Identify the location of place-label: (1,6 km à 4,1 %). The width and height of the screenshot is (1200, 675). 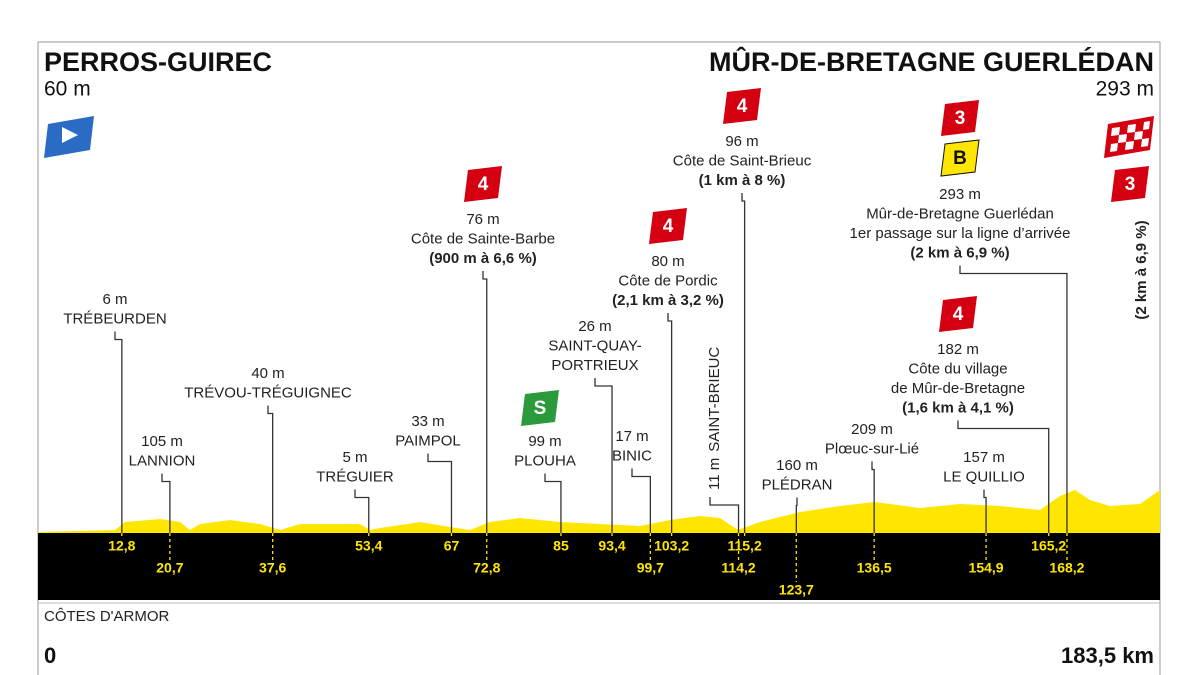
(958, 407).